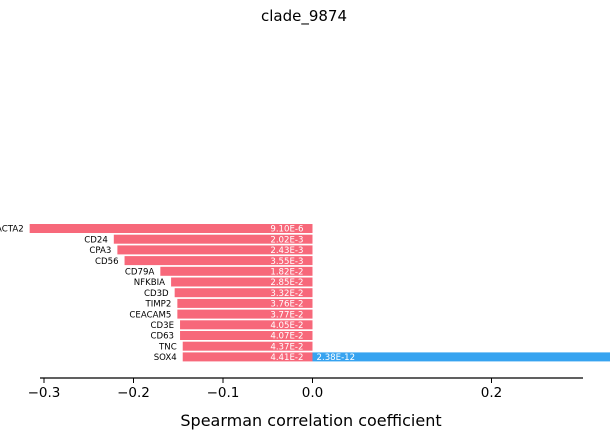  I want to click on pvalue-label-cd56: 3.55E-3, so click(286, 262).